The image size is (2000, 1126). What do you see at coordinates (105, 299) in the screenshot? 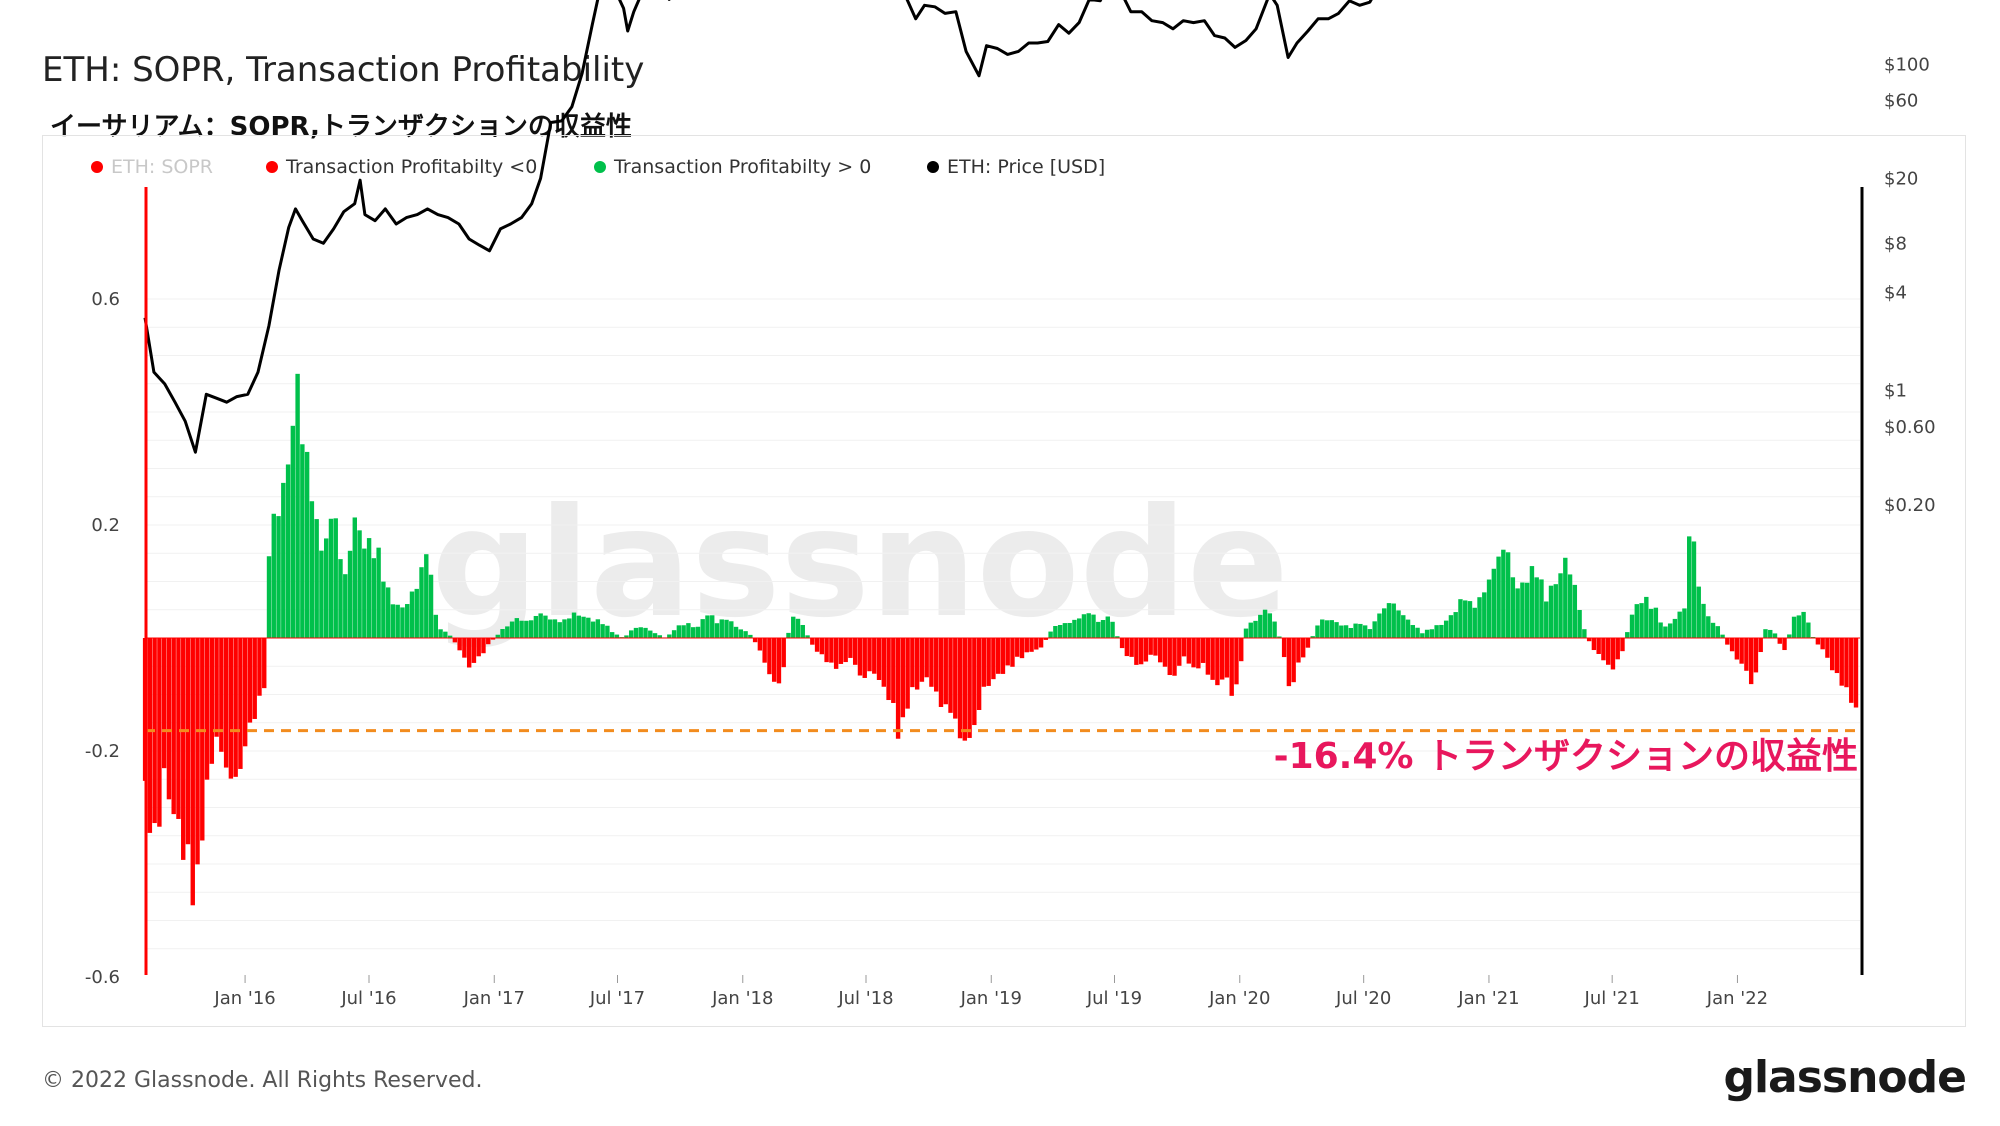
I see `y-left-tick: 0.6` at bounding box center [105, 299].